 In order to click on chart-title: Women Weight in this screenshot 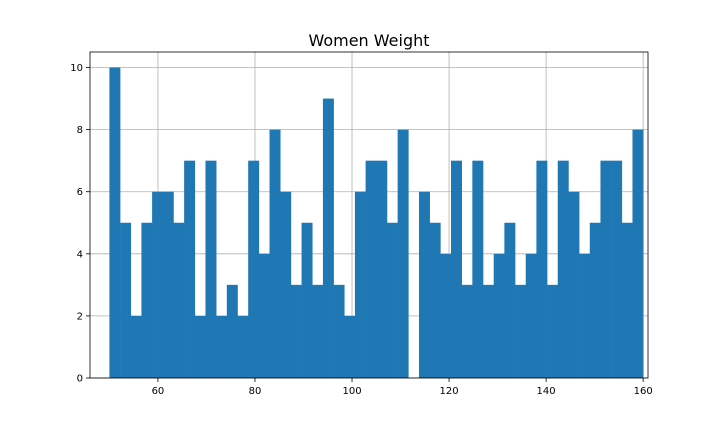, I will do `click(368, 40)`.